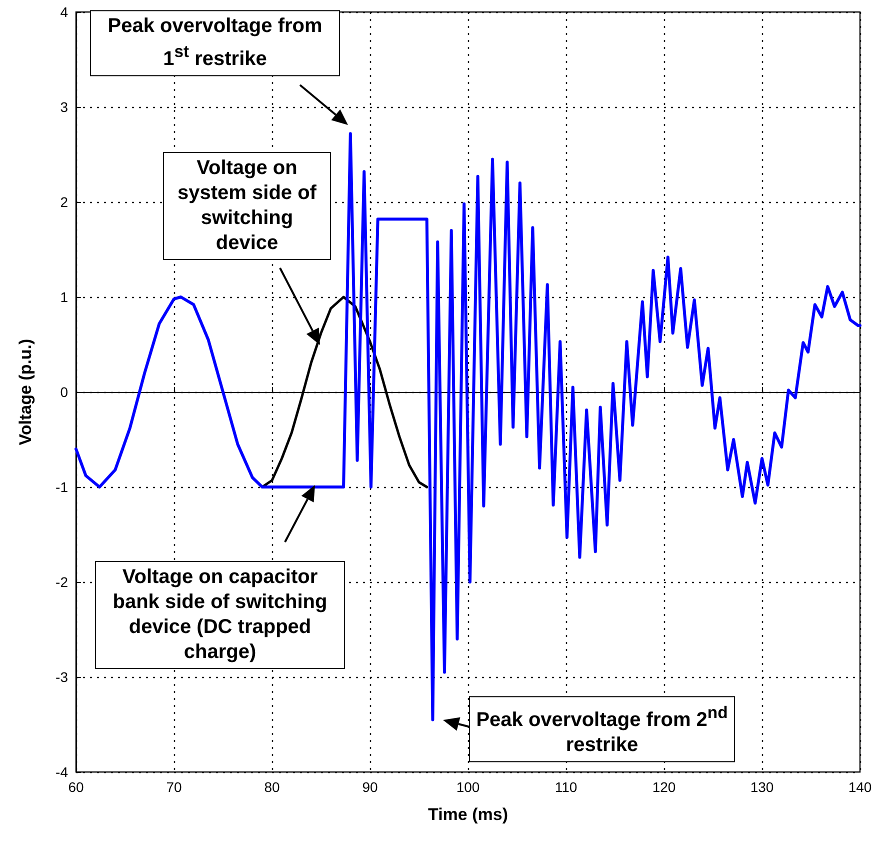  What do you see at coordinates (62, 677) in the screenshot?
I see `y-tick-label: -3` at bounding box center [62, 677].